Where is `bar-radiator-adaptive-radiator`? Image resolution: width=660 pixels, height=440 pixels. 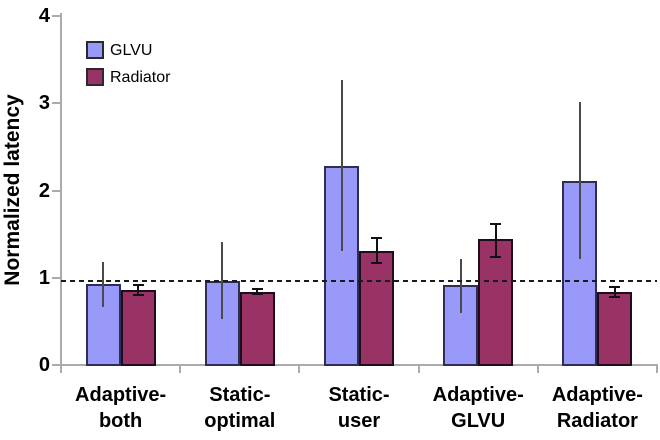
bar-radiator-adaptive-radiator is located at coordinates (615, 328).